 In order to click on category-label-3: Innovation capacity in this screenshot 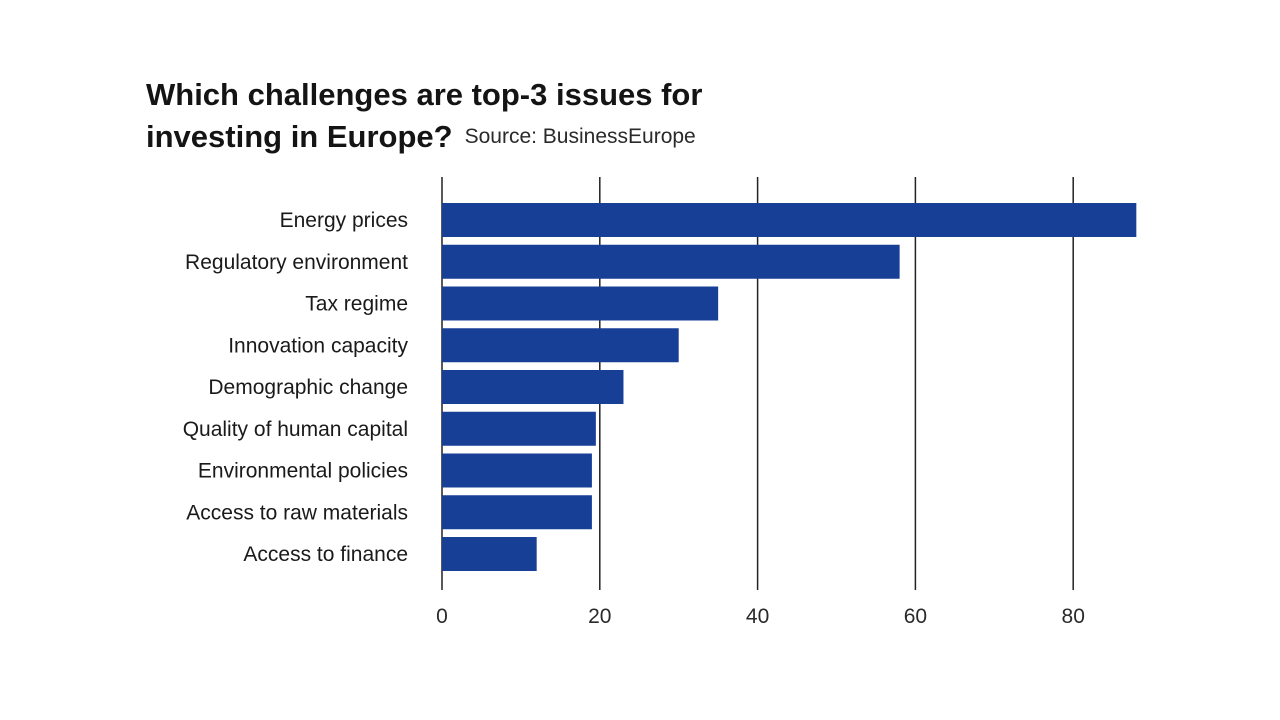, I will do `click(318, 345)`.